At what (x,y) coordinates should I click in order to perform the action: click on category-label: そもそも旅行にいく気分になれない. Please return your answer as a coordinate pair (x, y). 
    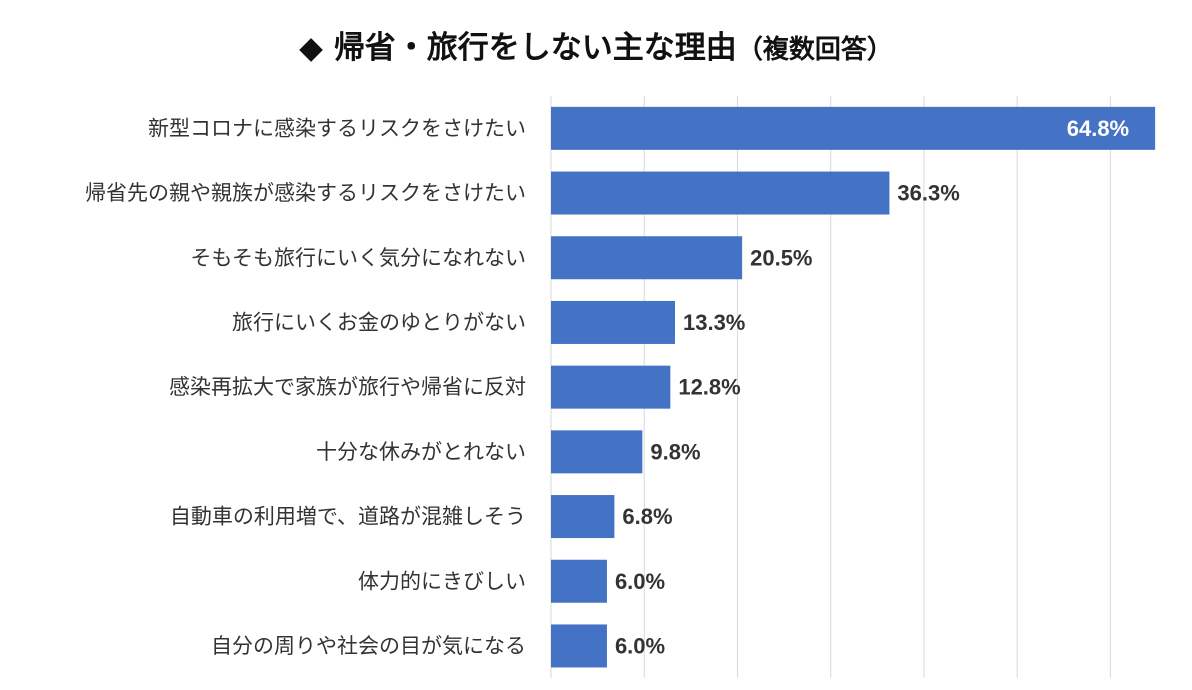
    Looking at the image, I should click on (358, 258).